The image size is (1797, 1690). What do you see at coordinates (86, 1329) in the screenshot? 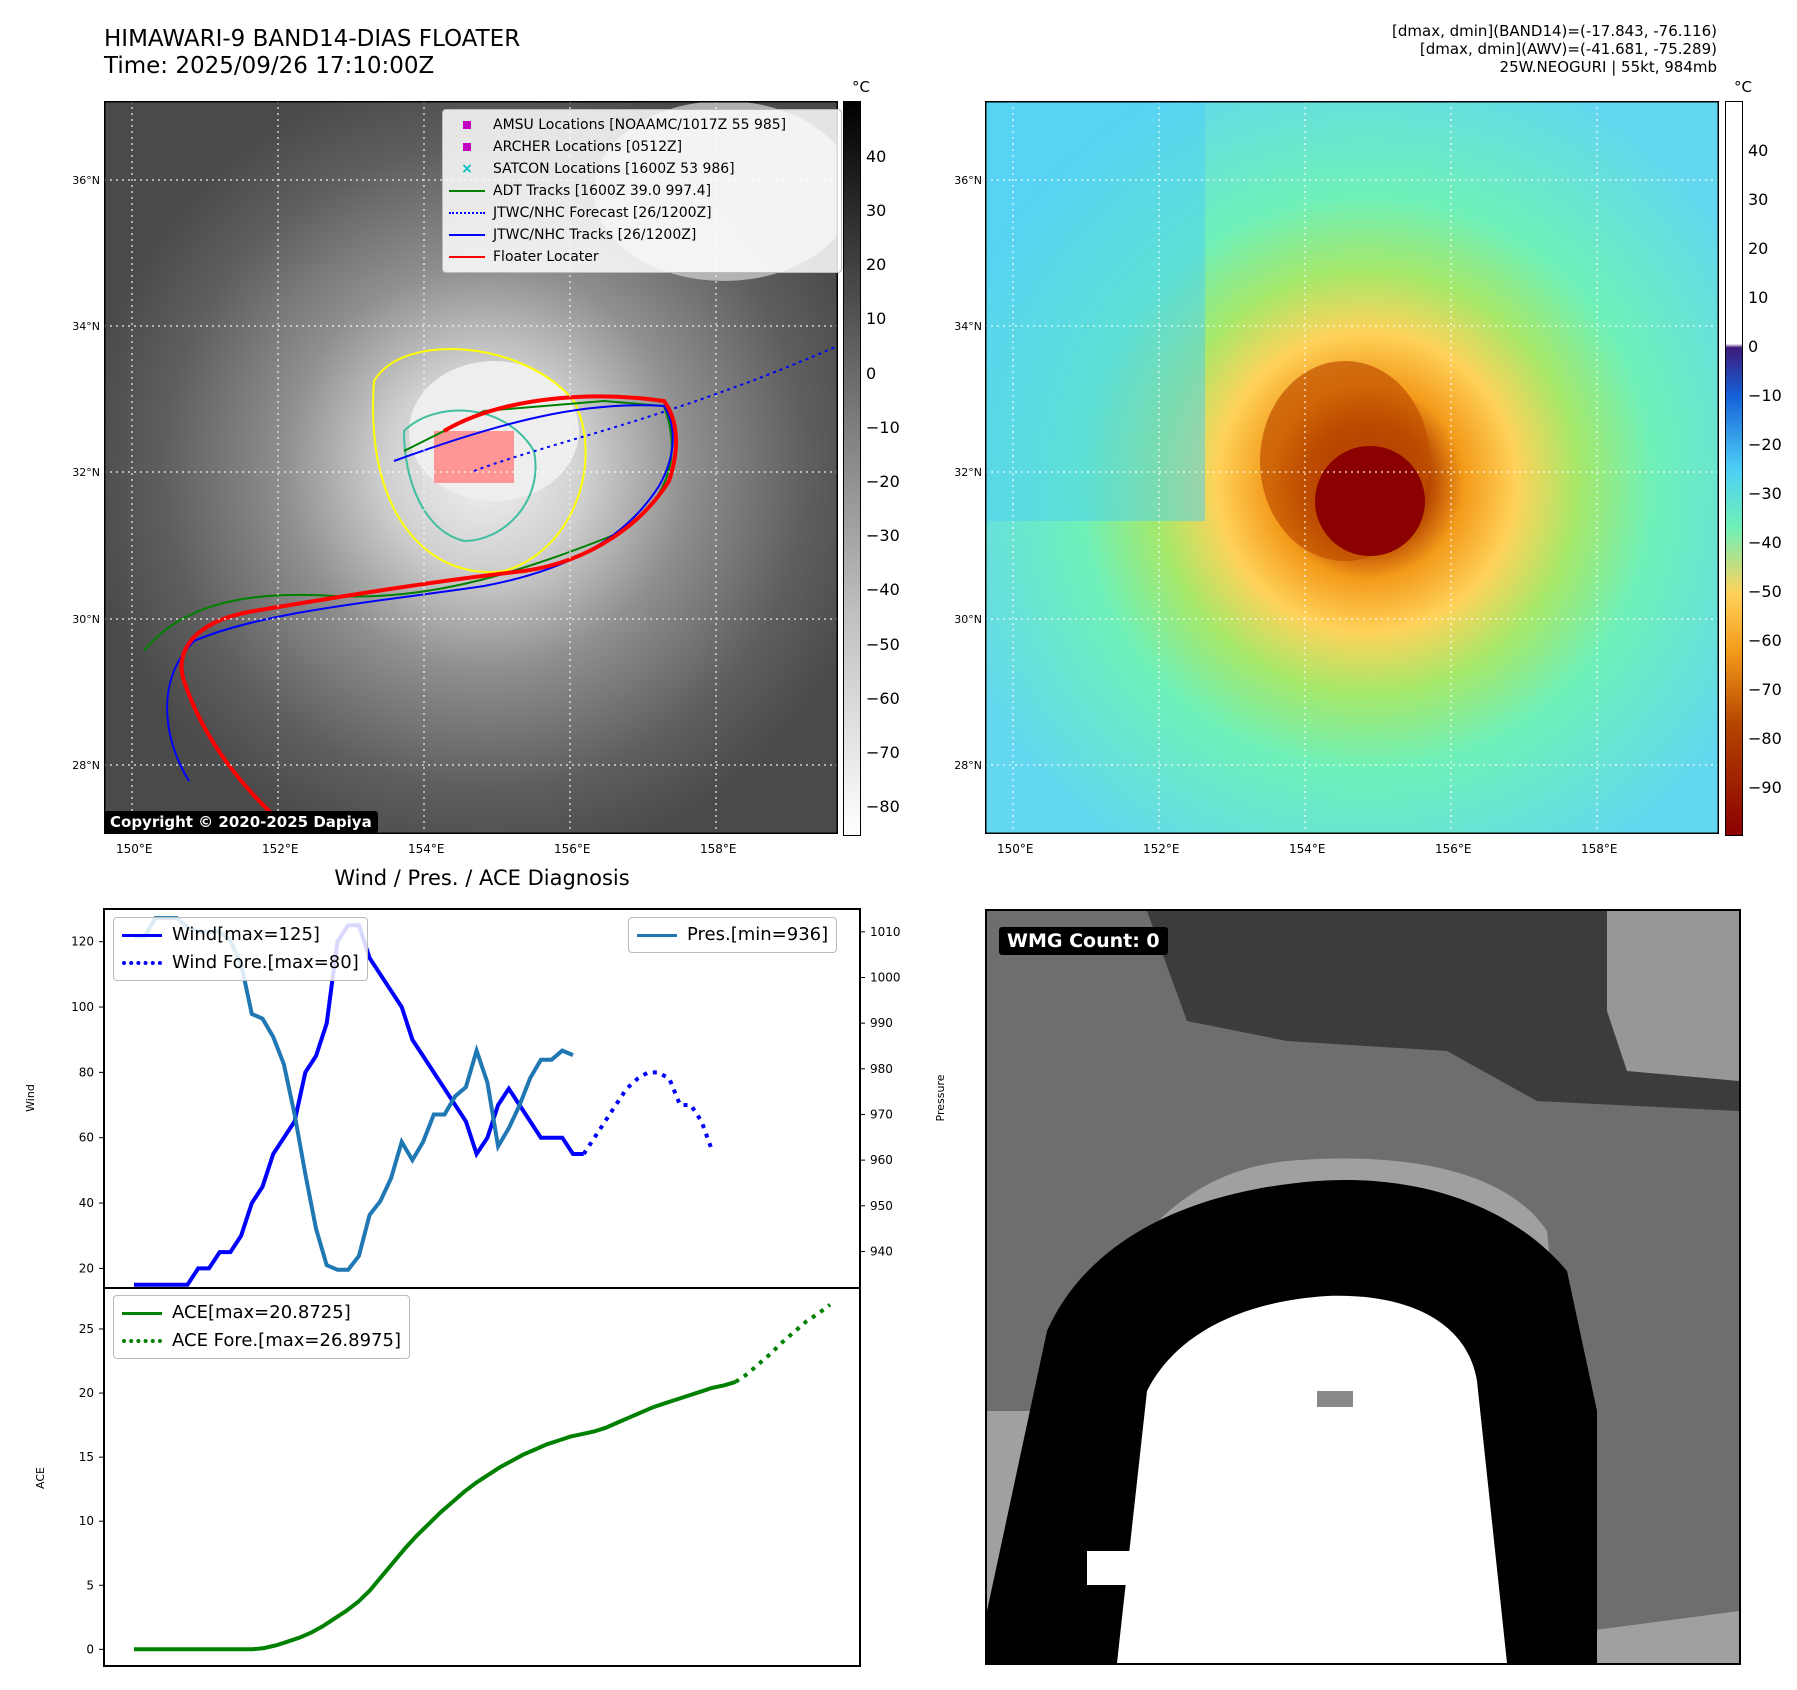
I see `y-tick-label: 25` at bounding box center [86, 1329].